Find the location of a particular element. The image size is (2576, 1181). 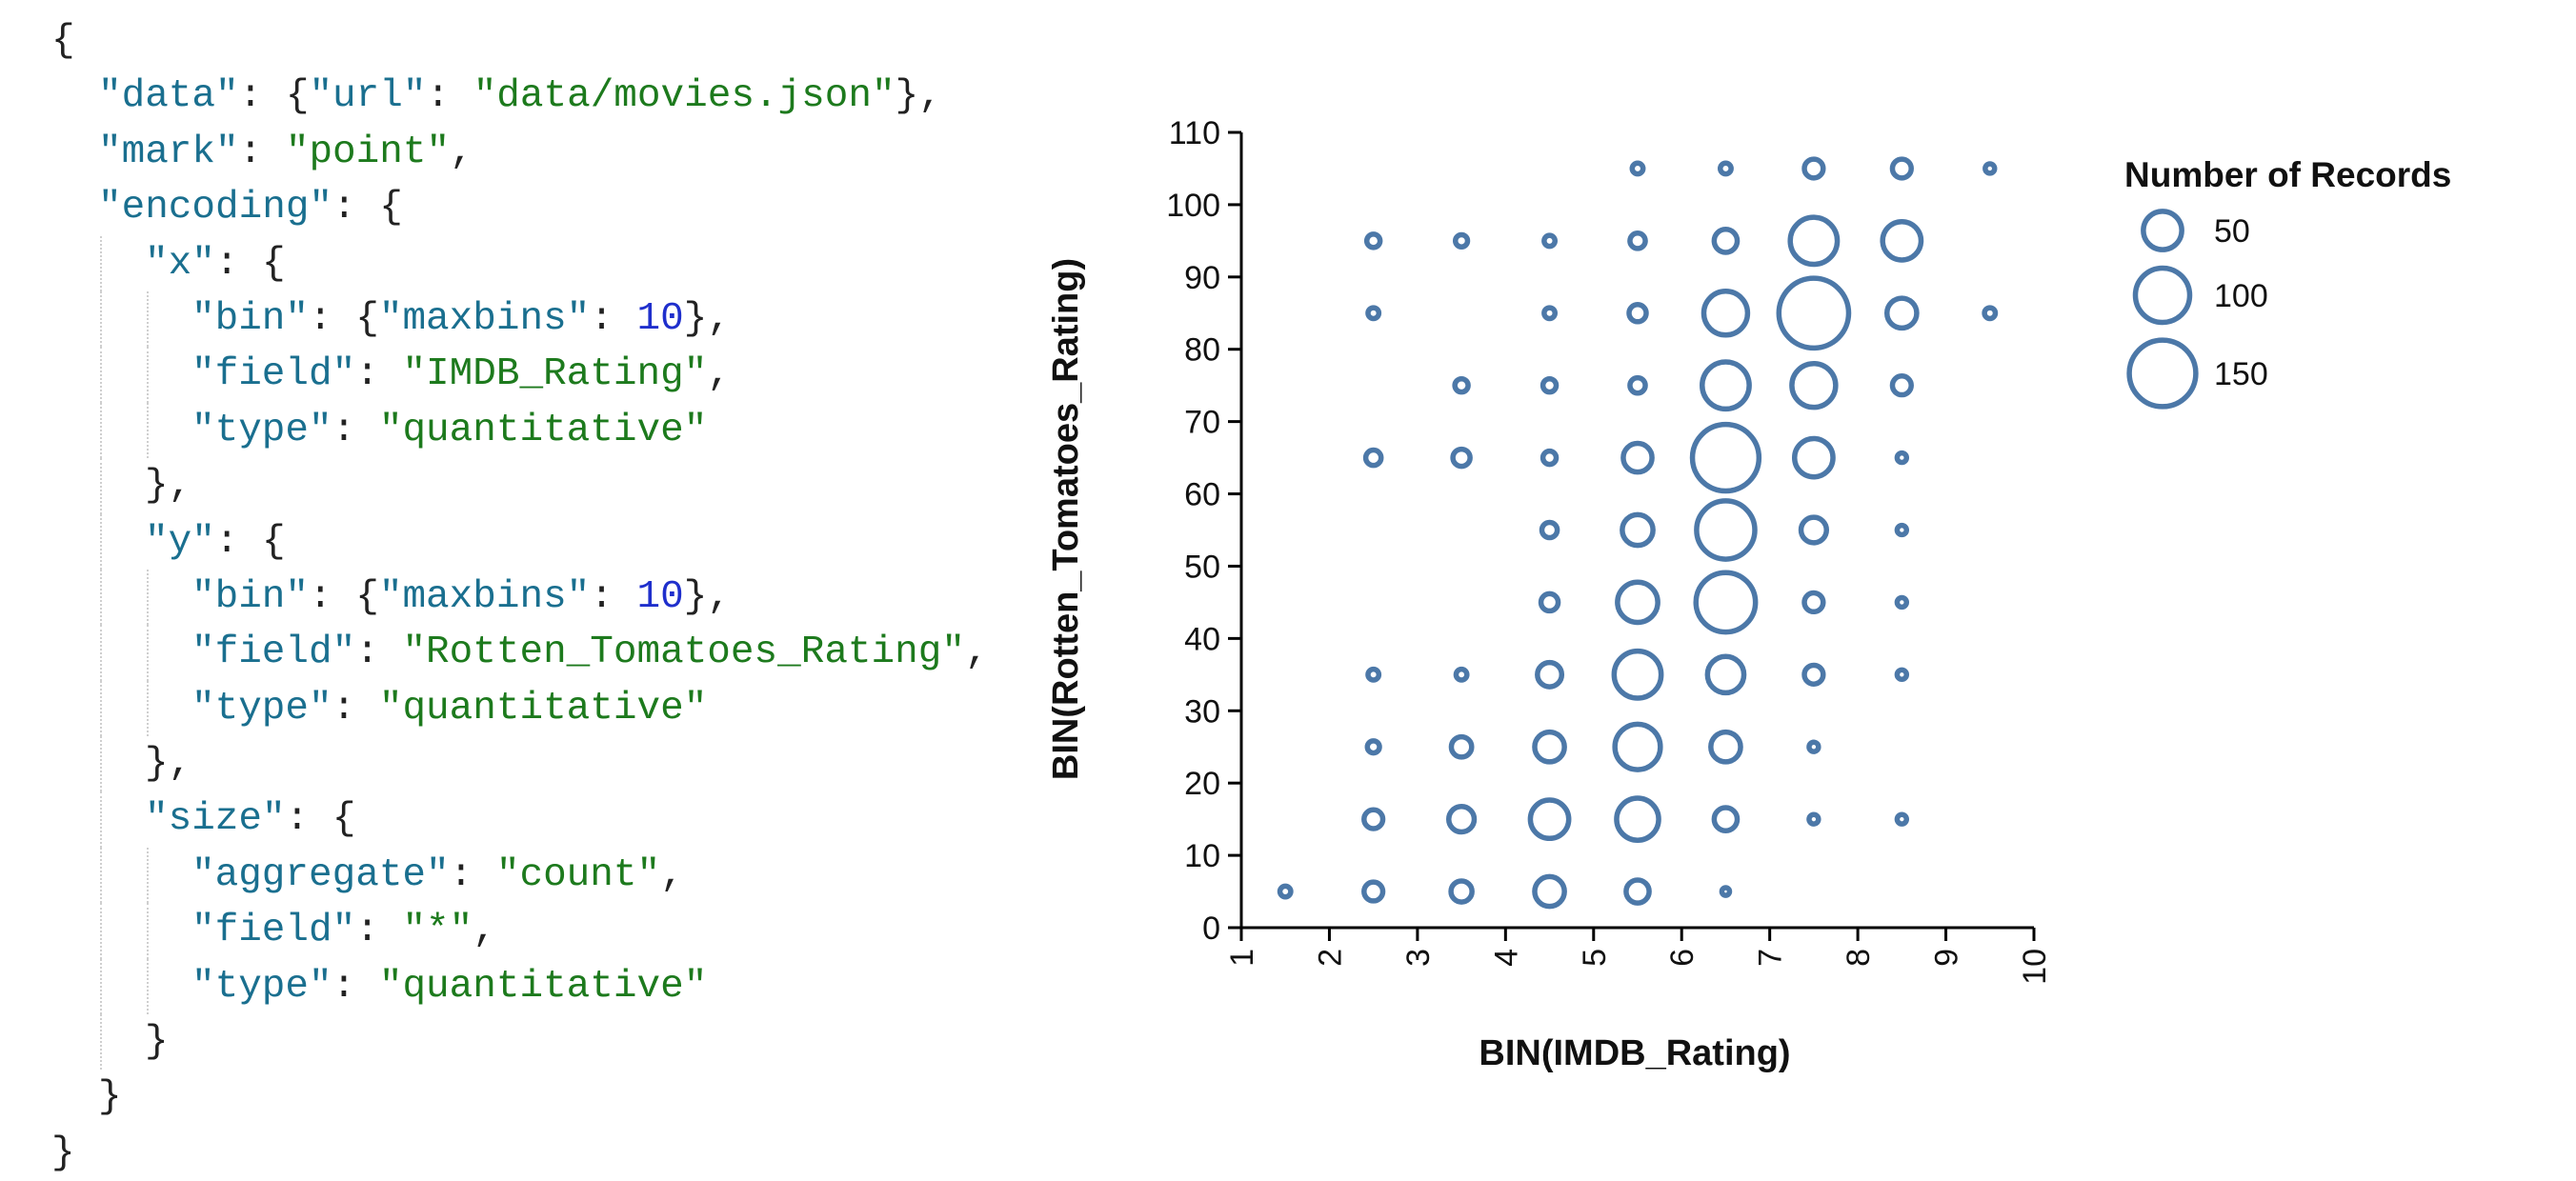

x-tick-label: 7 is located at coordinates (1771, 958).